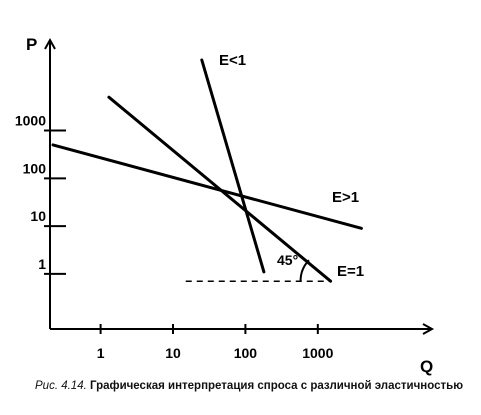  Describe the element at coordinates (101, 353) in the screenshot. I see `x-tick-label-1: 1` at that location.